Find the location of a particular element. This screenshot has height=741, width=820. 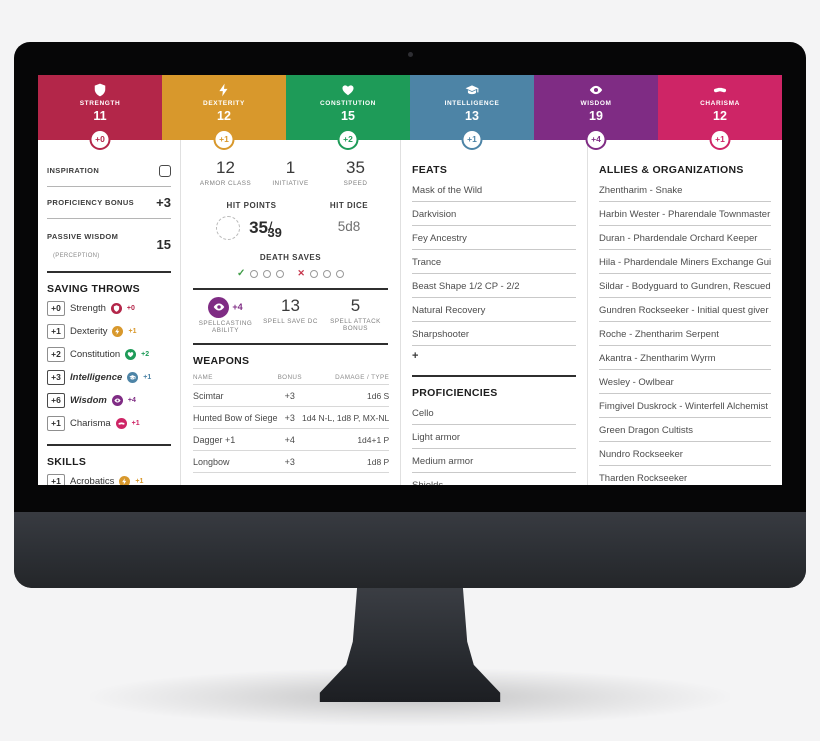

ability-card-constitution: CONSTITUTION 15 +2 is located at coordinates (348, 112).